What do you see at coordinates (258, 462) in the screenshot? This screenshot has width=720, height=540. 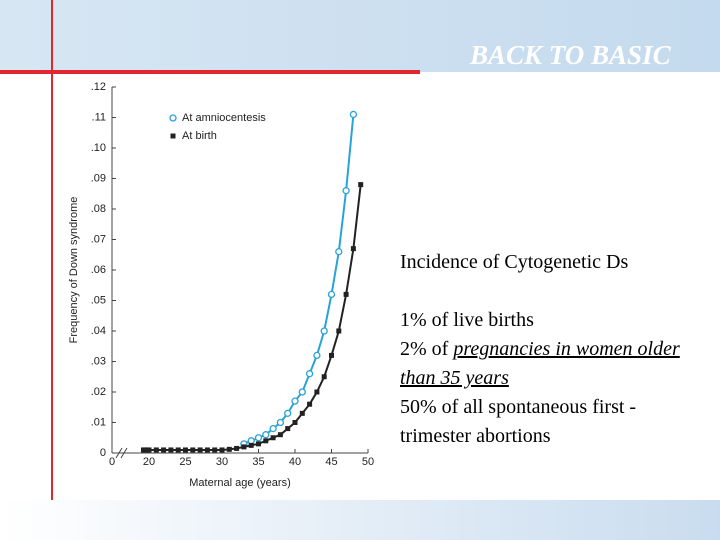 I see `x-tick-label: 35` at bounding box center [258, 462].